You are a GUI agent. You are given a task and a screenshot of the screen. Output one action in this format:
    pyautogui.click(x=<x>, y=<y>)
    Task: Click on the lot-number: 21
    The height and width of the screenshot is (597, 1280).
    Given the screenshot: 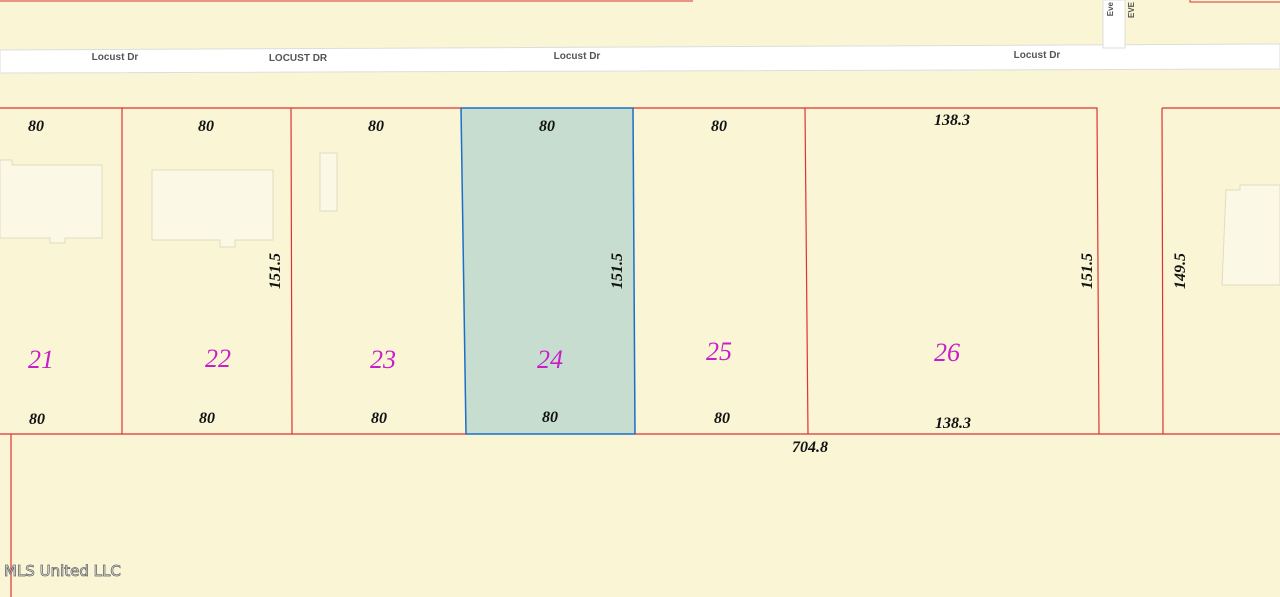 What is the action you would take?
    pyautogui.click(x=41, y=359)
    